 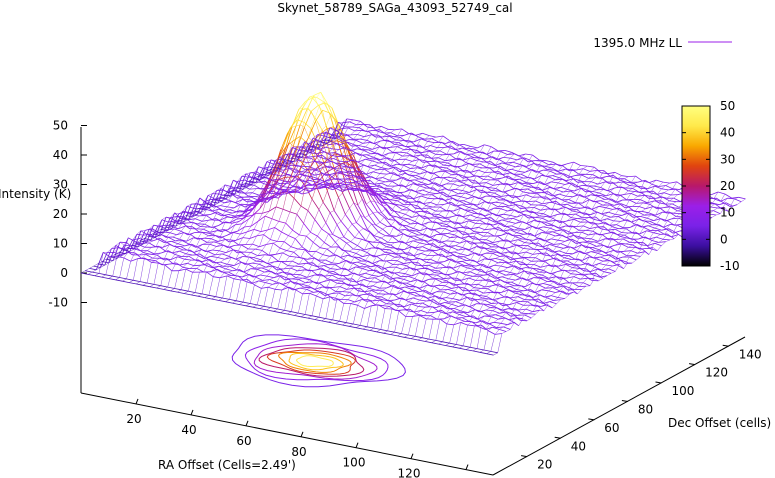 I want to click on dec-tick-label: 20, so click(x=544, y=465).